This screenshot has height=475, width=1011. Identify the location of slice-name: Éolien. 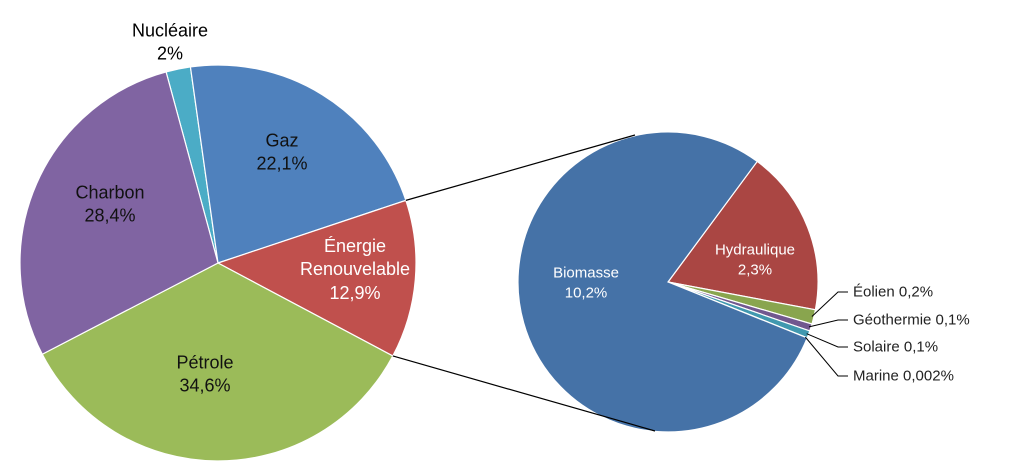
(874, 292).